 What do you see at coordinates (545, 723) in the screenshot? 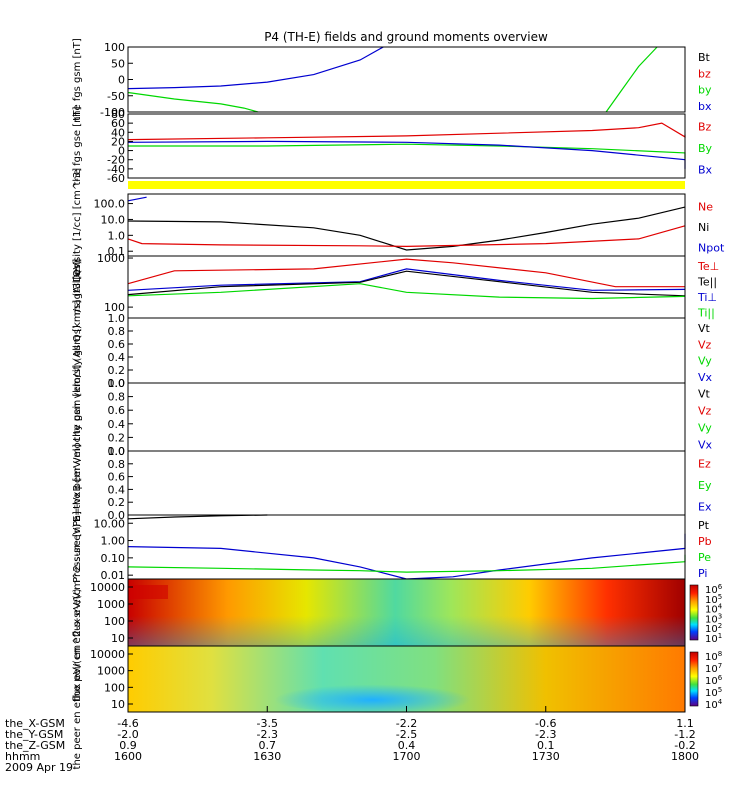
I see `xtick-x-gsm: -0.6` at bounding box center [545, 723].